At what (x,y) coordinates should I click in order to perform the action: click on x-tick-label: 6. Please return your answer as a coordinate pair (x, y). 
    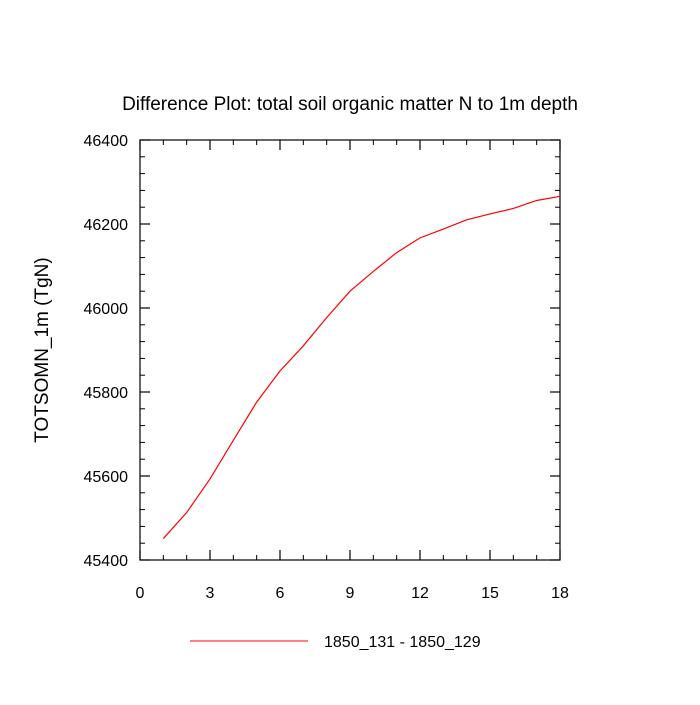
    Looking at the image, I should click on (280, 593).